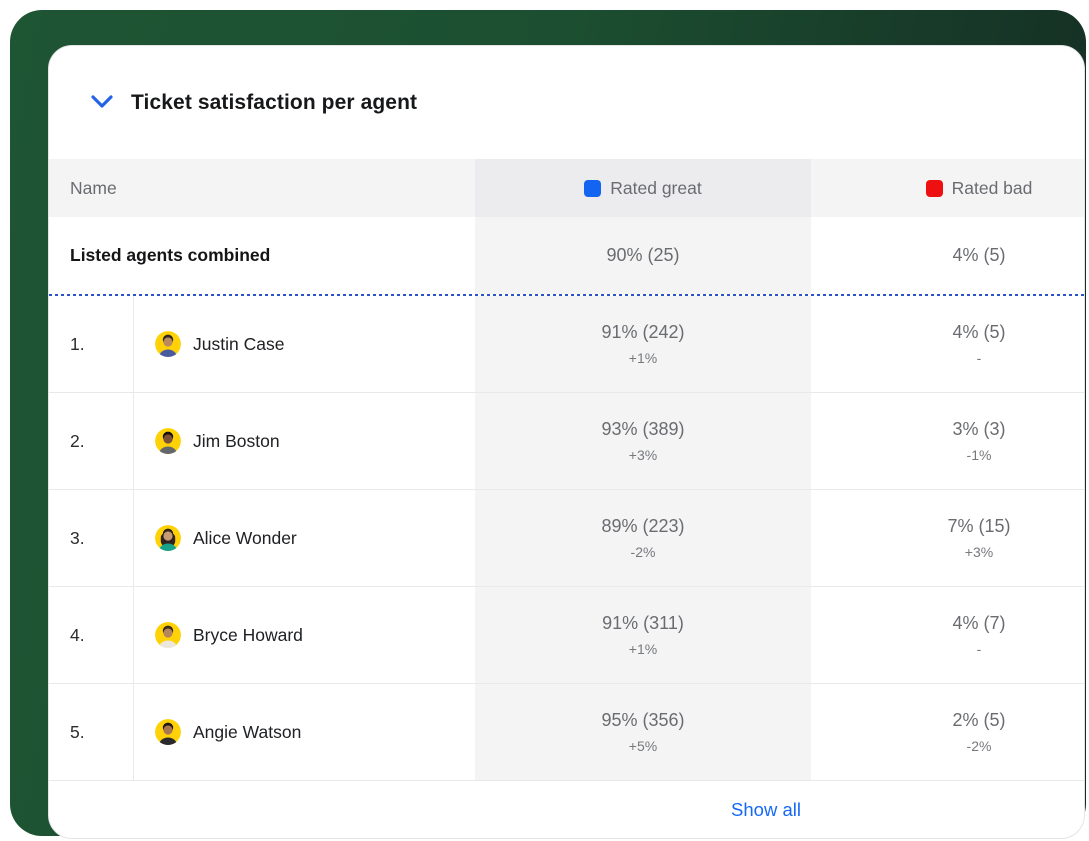 The image size is (1089, 841). I want to click on table-header-row: Name Rated great Rated bad, so click(566, 188).